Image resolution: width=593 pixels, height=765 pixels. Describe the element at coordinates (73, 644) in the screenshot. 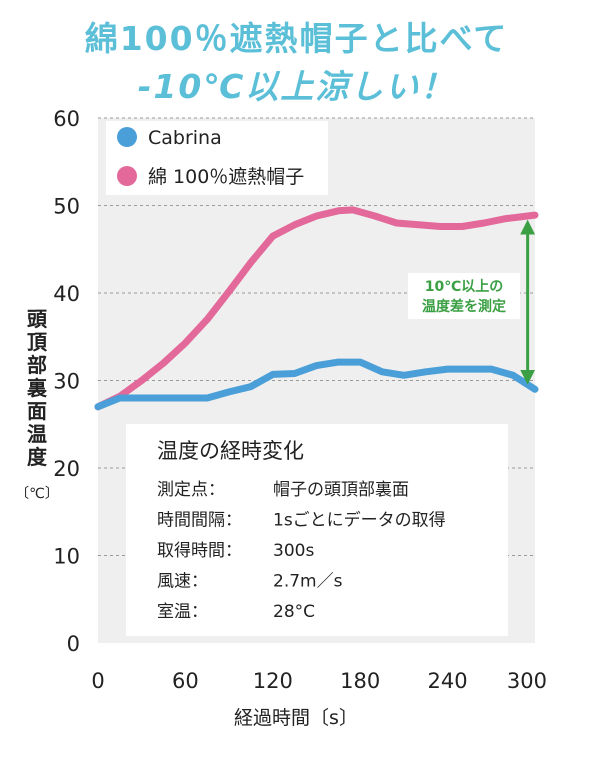

I see `y-tick-label: 0` at that location.